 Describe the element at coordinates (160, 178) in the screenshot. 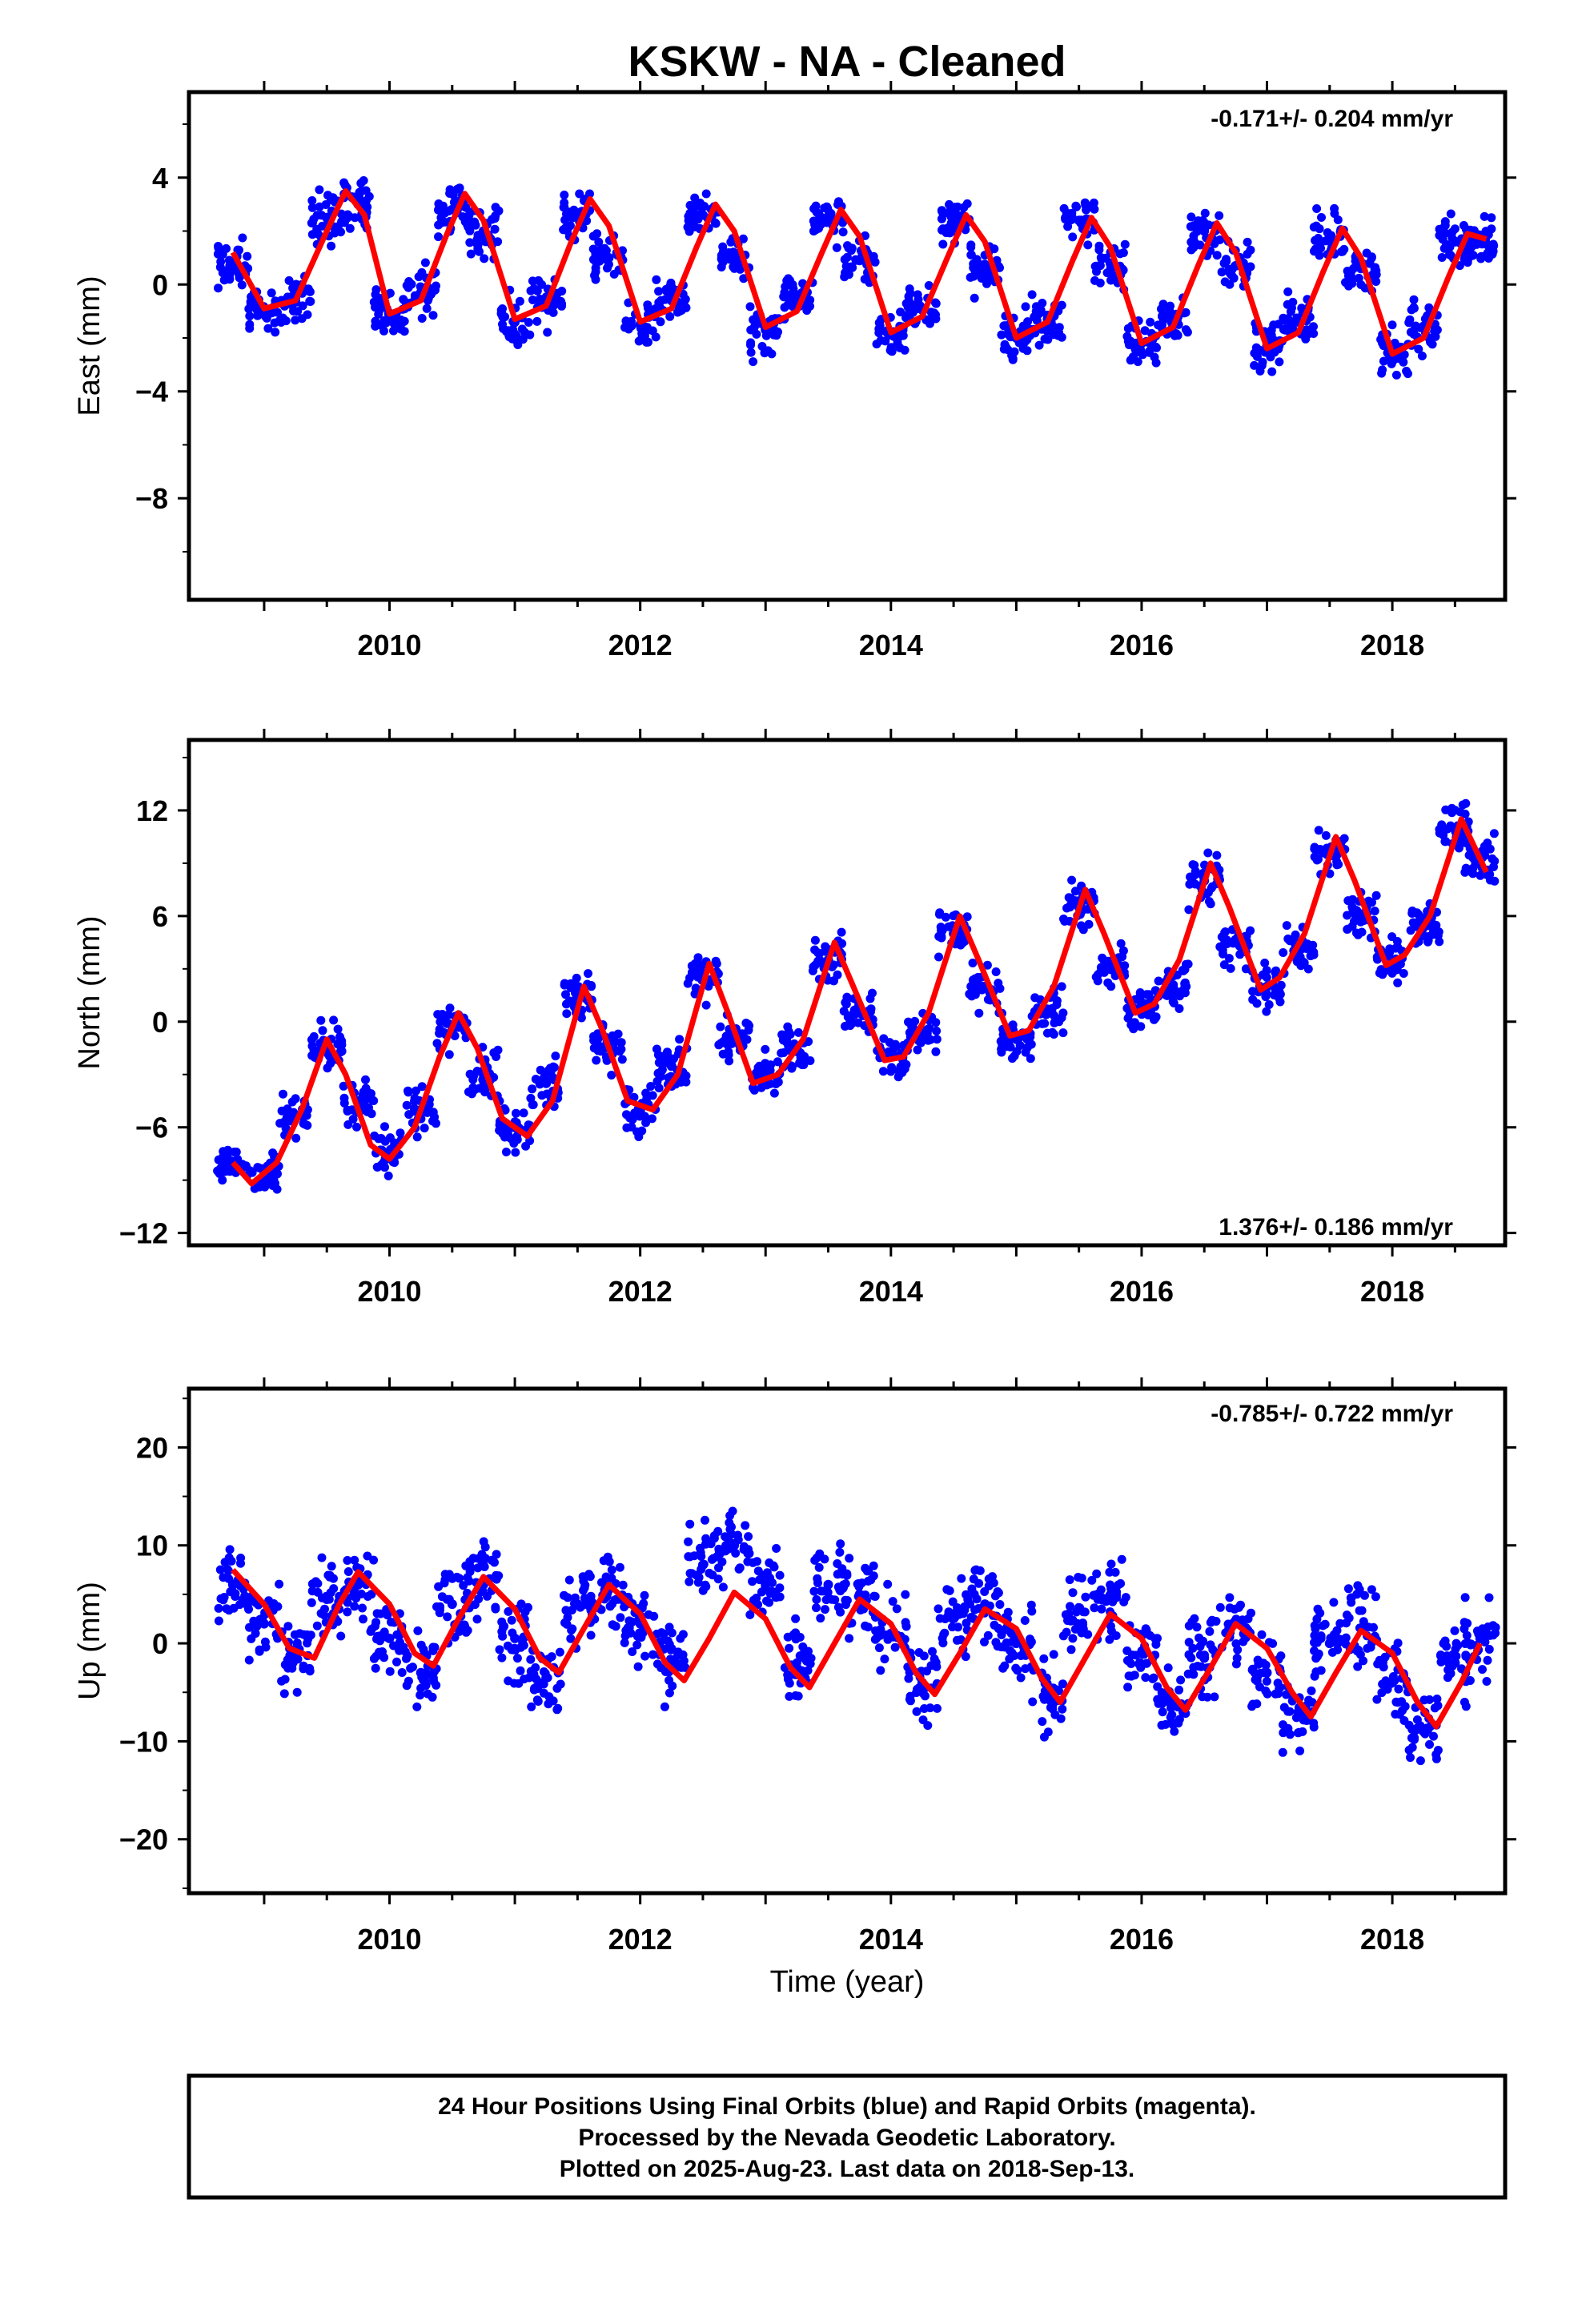

I see `east-y-tick-label: 4` at that location.